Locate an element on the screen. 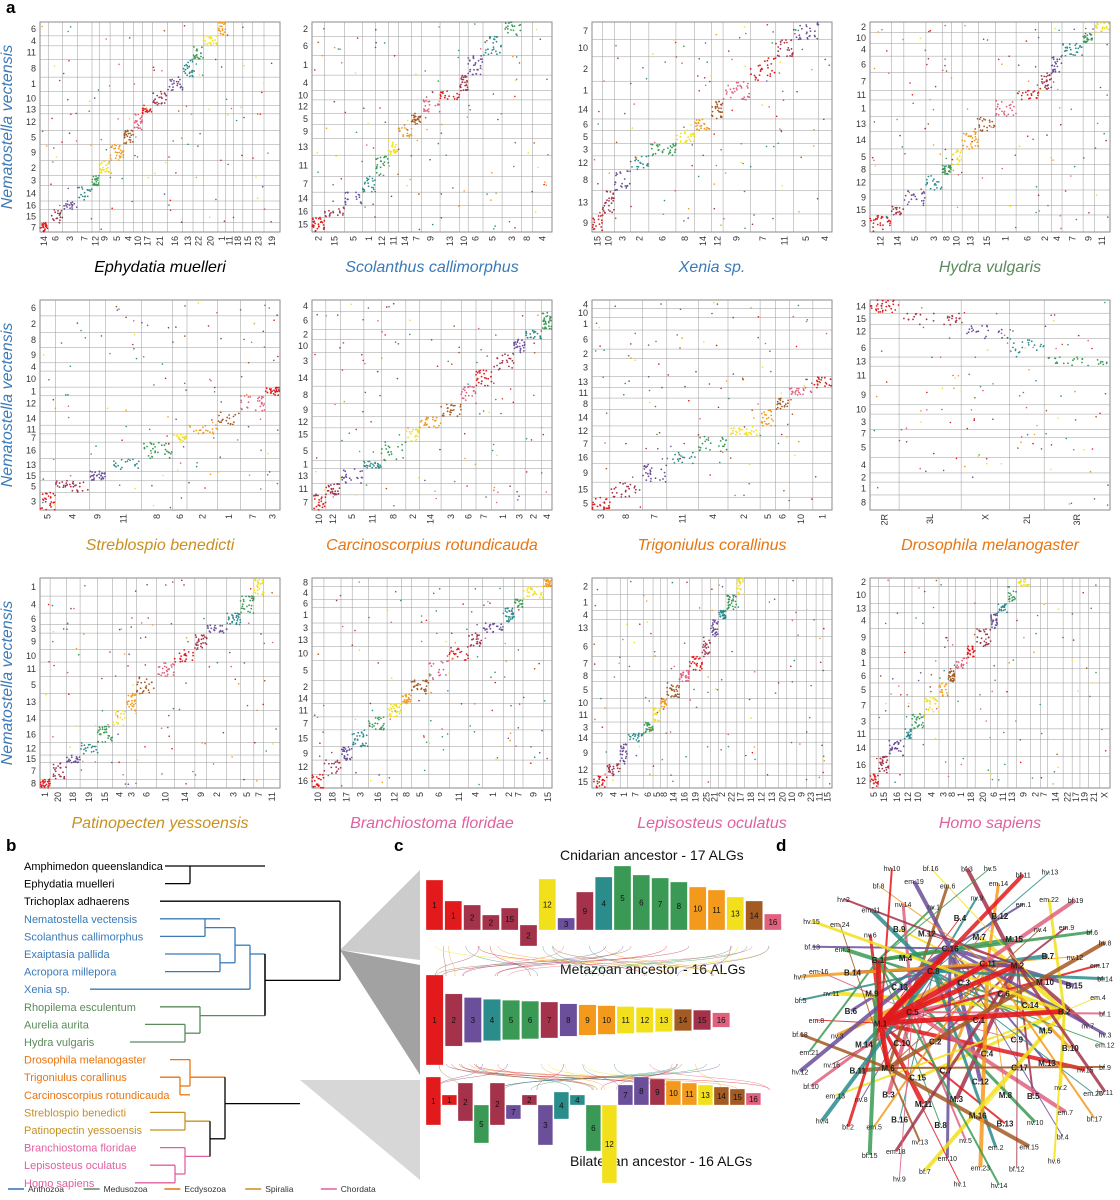  x-tick-label: 4 is located at coordinates (1057, 238).